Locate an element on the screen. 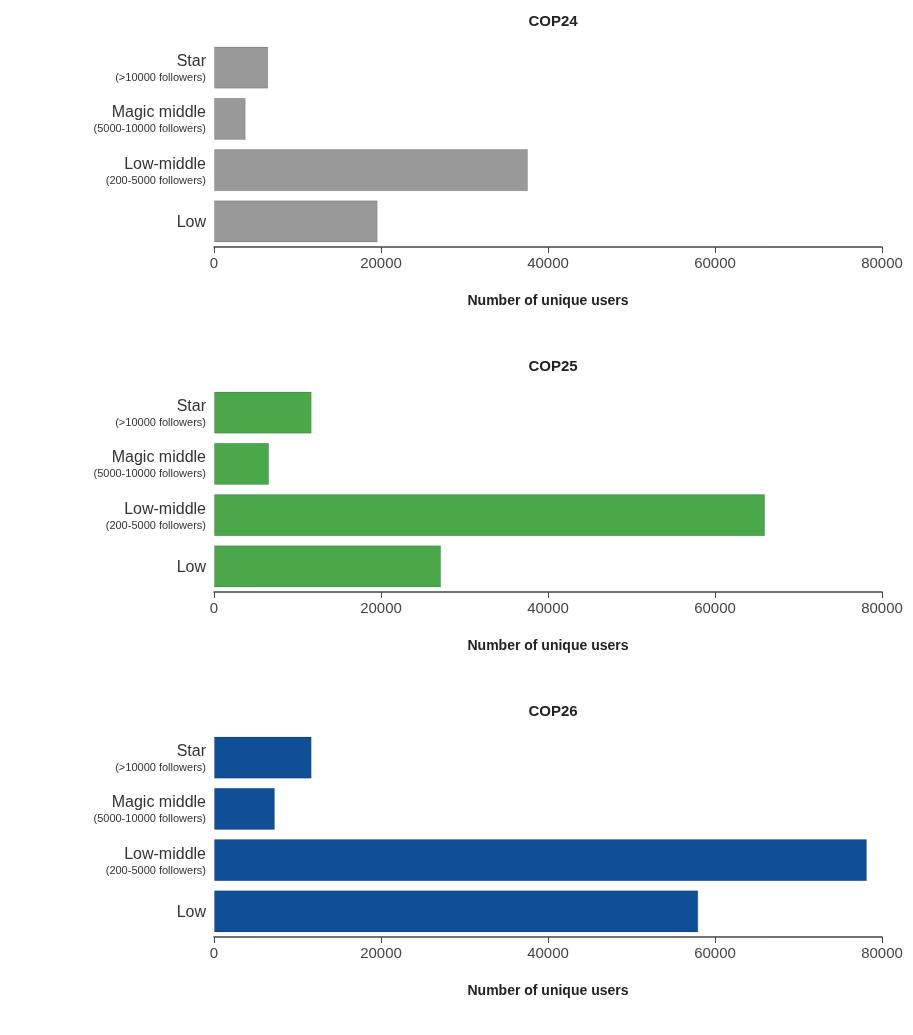  chart-title: COP25 is located at coordinates (553, 365).